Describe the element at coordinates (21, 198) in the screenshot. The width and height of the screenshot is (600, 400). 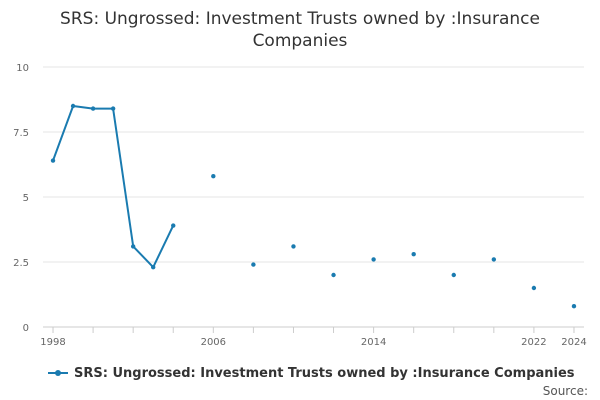
I see `y-axis: 0 2.5 5 7.5 10` at that location.